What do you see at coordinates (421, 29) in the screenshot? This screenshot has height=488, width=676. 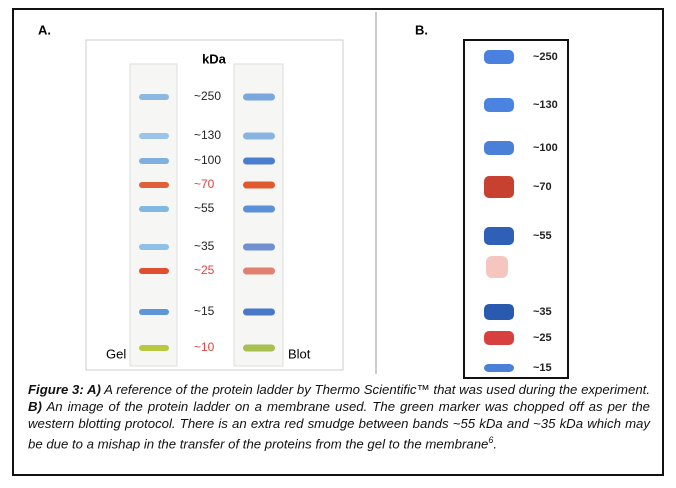 I see `panel-label: B.` at bounding box center [421, 29].